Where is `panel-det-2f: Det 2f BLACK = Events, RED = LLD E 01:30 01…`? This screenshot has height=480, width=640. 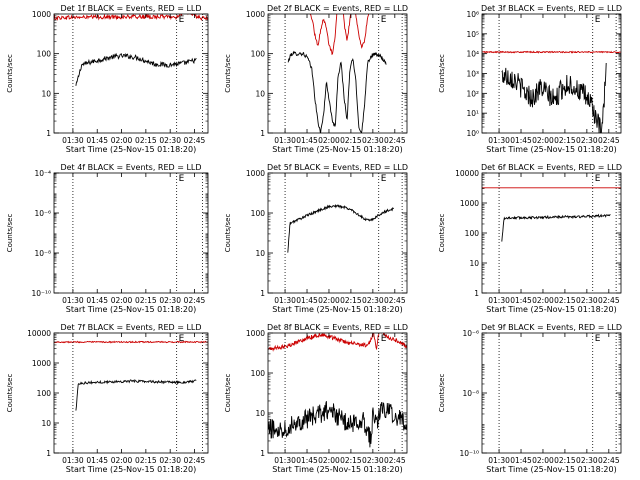
panel-det-2f: Det 2f BLACK = Events, RED = LLD E 01:30 01… is located at coordinates (316, 79).